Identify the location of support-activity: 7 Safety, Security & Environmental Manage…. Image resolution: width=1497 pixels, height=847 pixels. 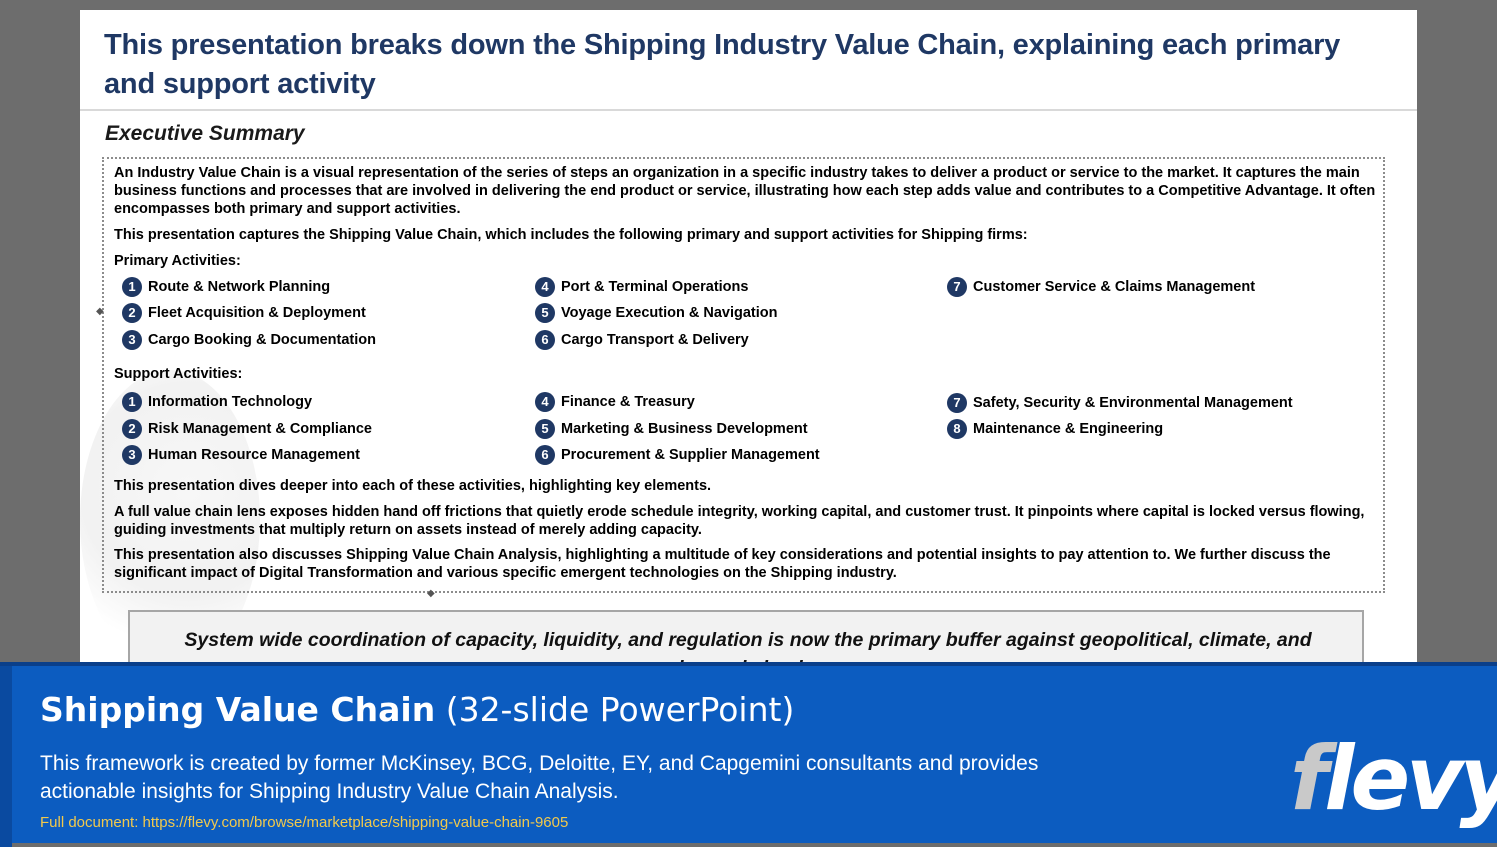
(1120, 403).